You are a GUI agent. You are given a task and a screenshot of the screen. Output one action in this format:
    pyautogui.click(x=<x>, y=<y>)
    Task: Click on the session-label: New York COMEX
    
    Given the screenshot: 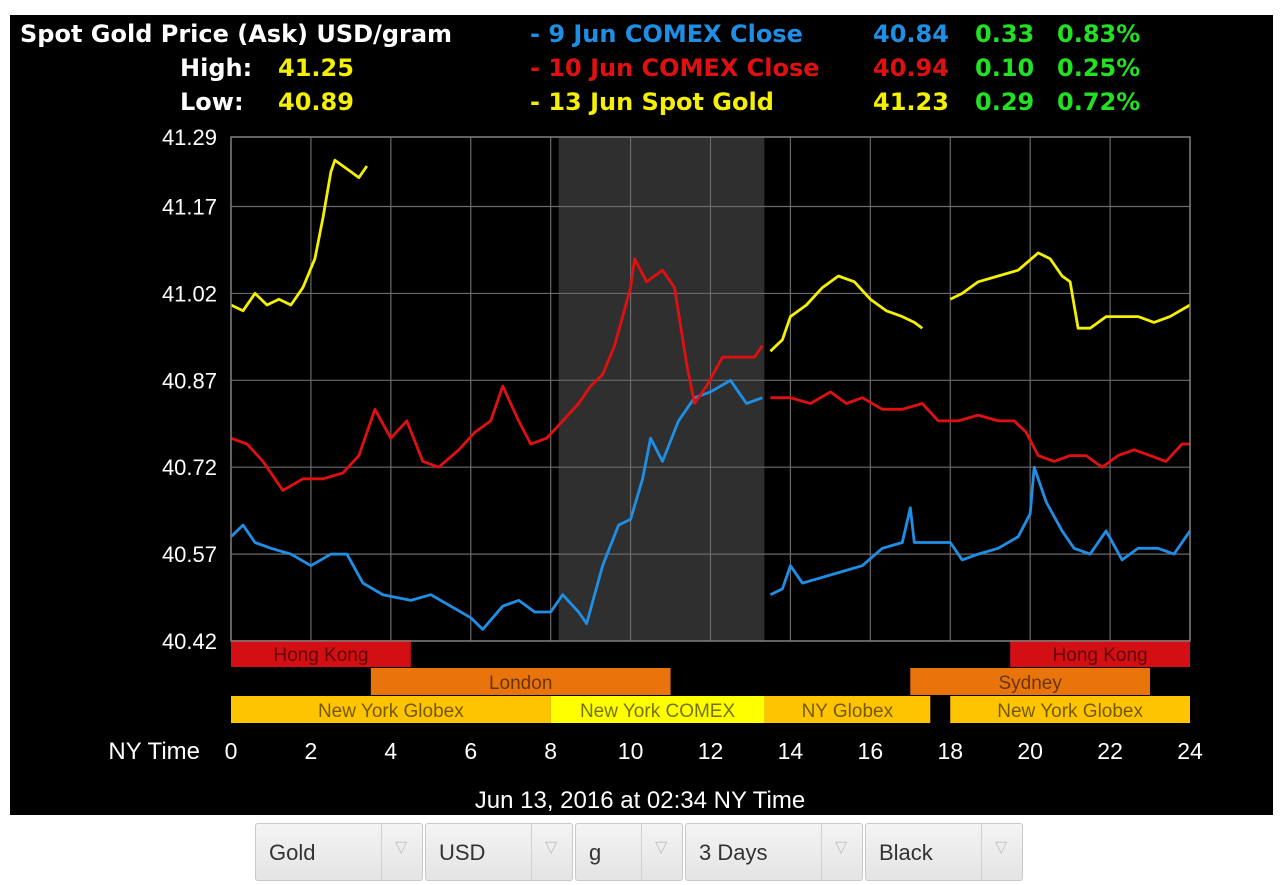 What is the action you would take?
    pyautogui.click(x=658, y=711)
    